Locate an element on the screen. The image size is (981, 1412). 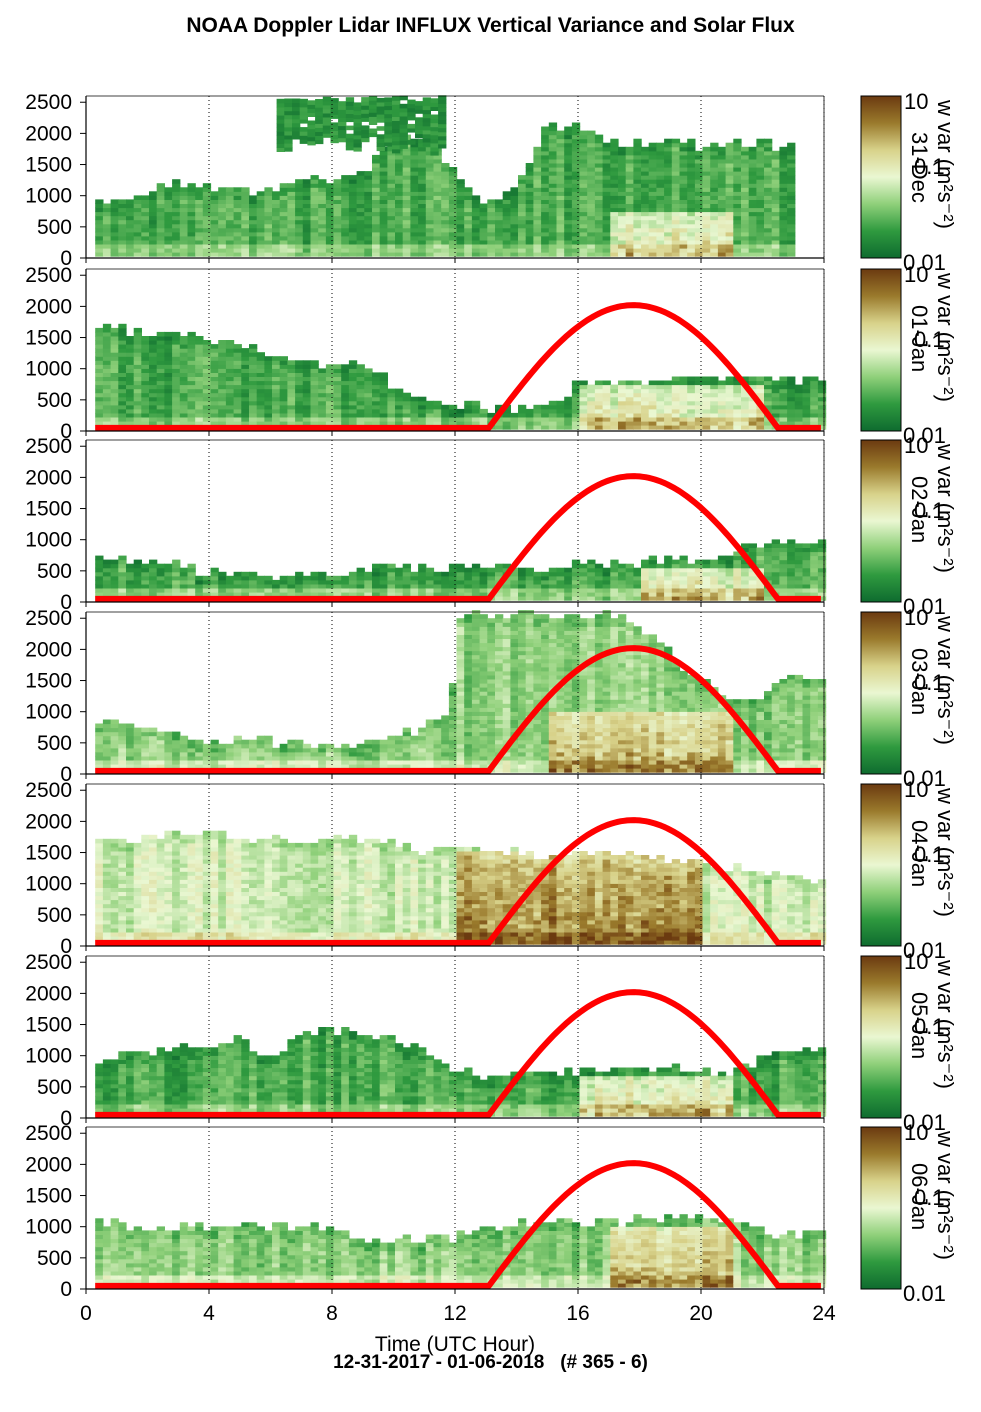
colorbar-max-label: 10 is located at coordinates (916, 274).